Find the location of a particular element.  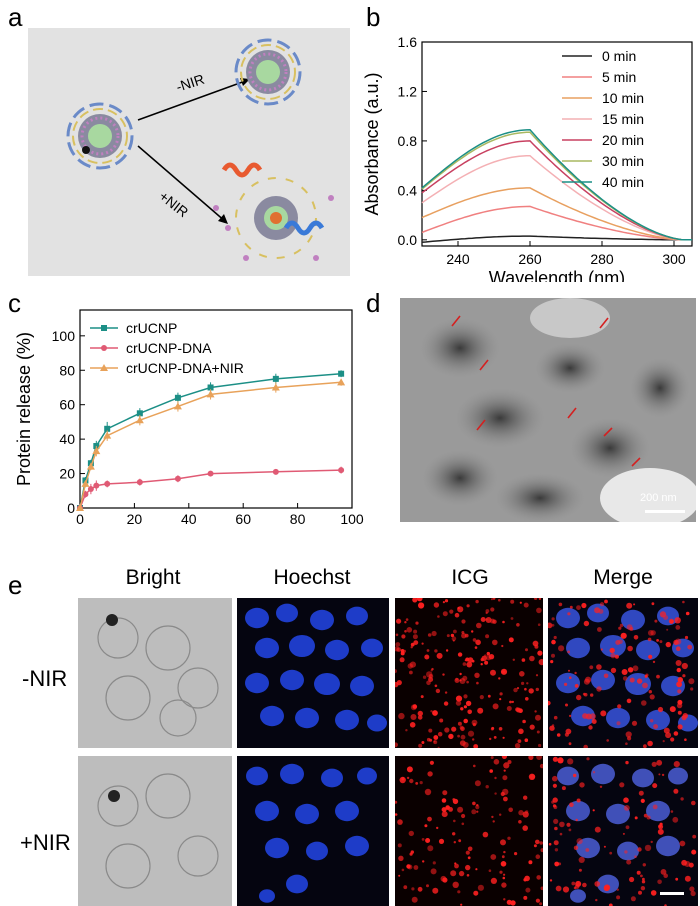

row-label-minus-nir: -NIR is located at coordinates (45, 678).